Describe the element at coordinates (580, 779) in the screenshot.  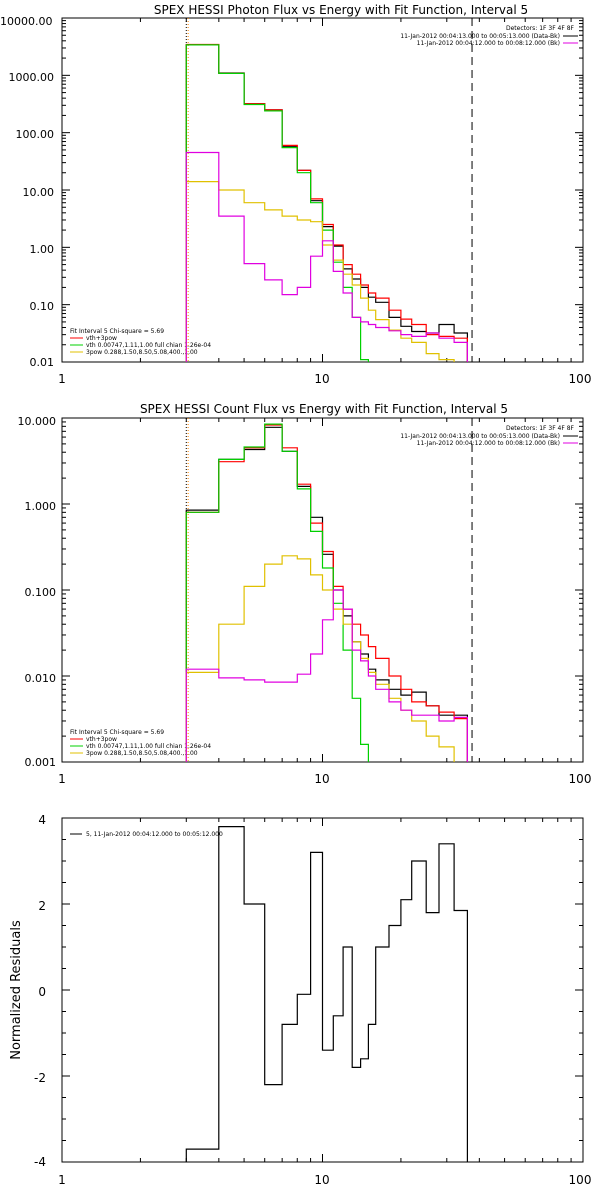
I see `count-flux-xtick-label: 100` at that location.